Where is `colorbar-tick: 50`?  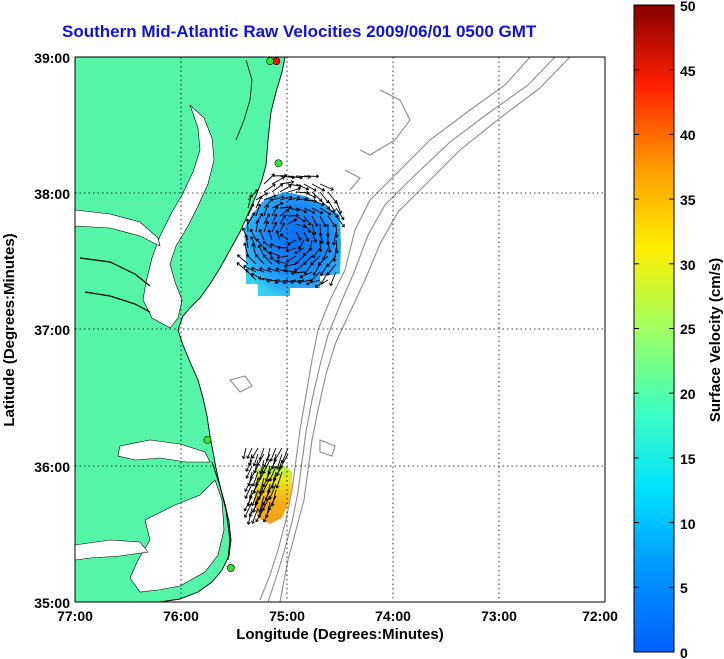 colorbar-tick: 50 is located at coordinates (688, 7).